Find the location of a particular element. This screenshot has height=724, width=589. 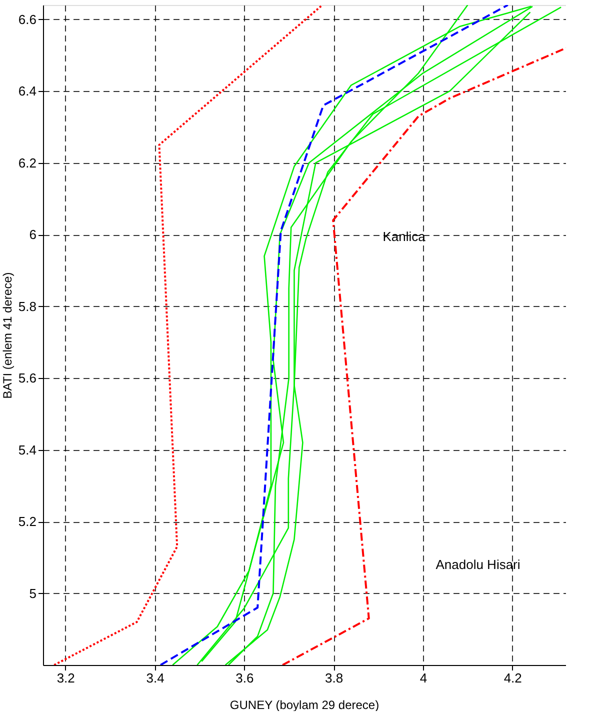

y-tick-label: 5 is located at coordinates (32, 593).